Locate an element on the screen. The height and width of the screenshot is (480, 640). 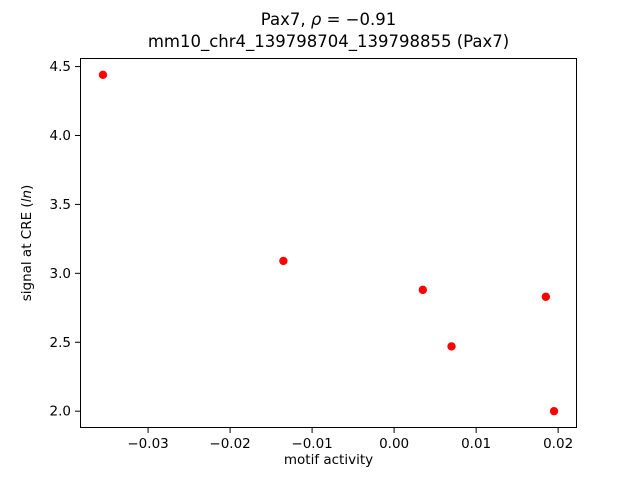
y-tick-label: 4.0 is located at coordinates (60, 136).